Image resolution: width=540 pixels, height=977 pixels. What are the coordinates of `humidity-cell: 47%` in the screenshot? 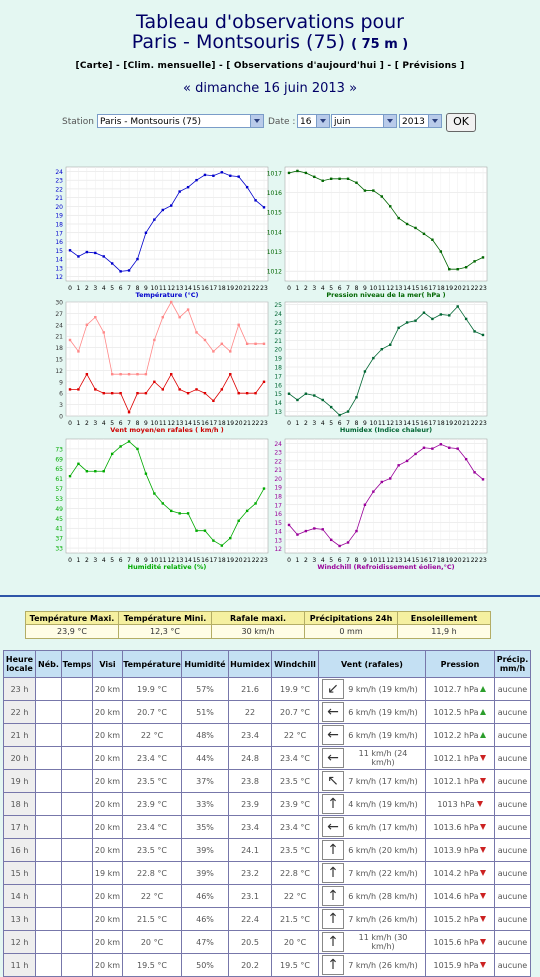 It's located at (205, 942).